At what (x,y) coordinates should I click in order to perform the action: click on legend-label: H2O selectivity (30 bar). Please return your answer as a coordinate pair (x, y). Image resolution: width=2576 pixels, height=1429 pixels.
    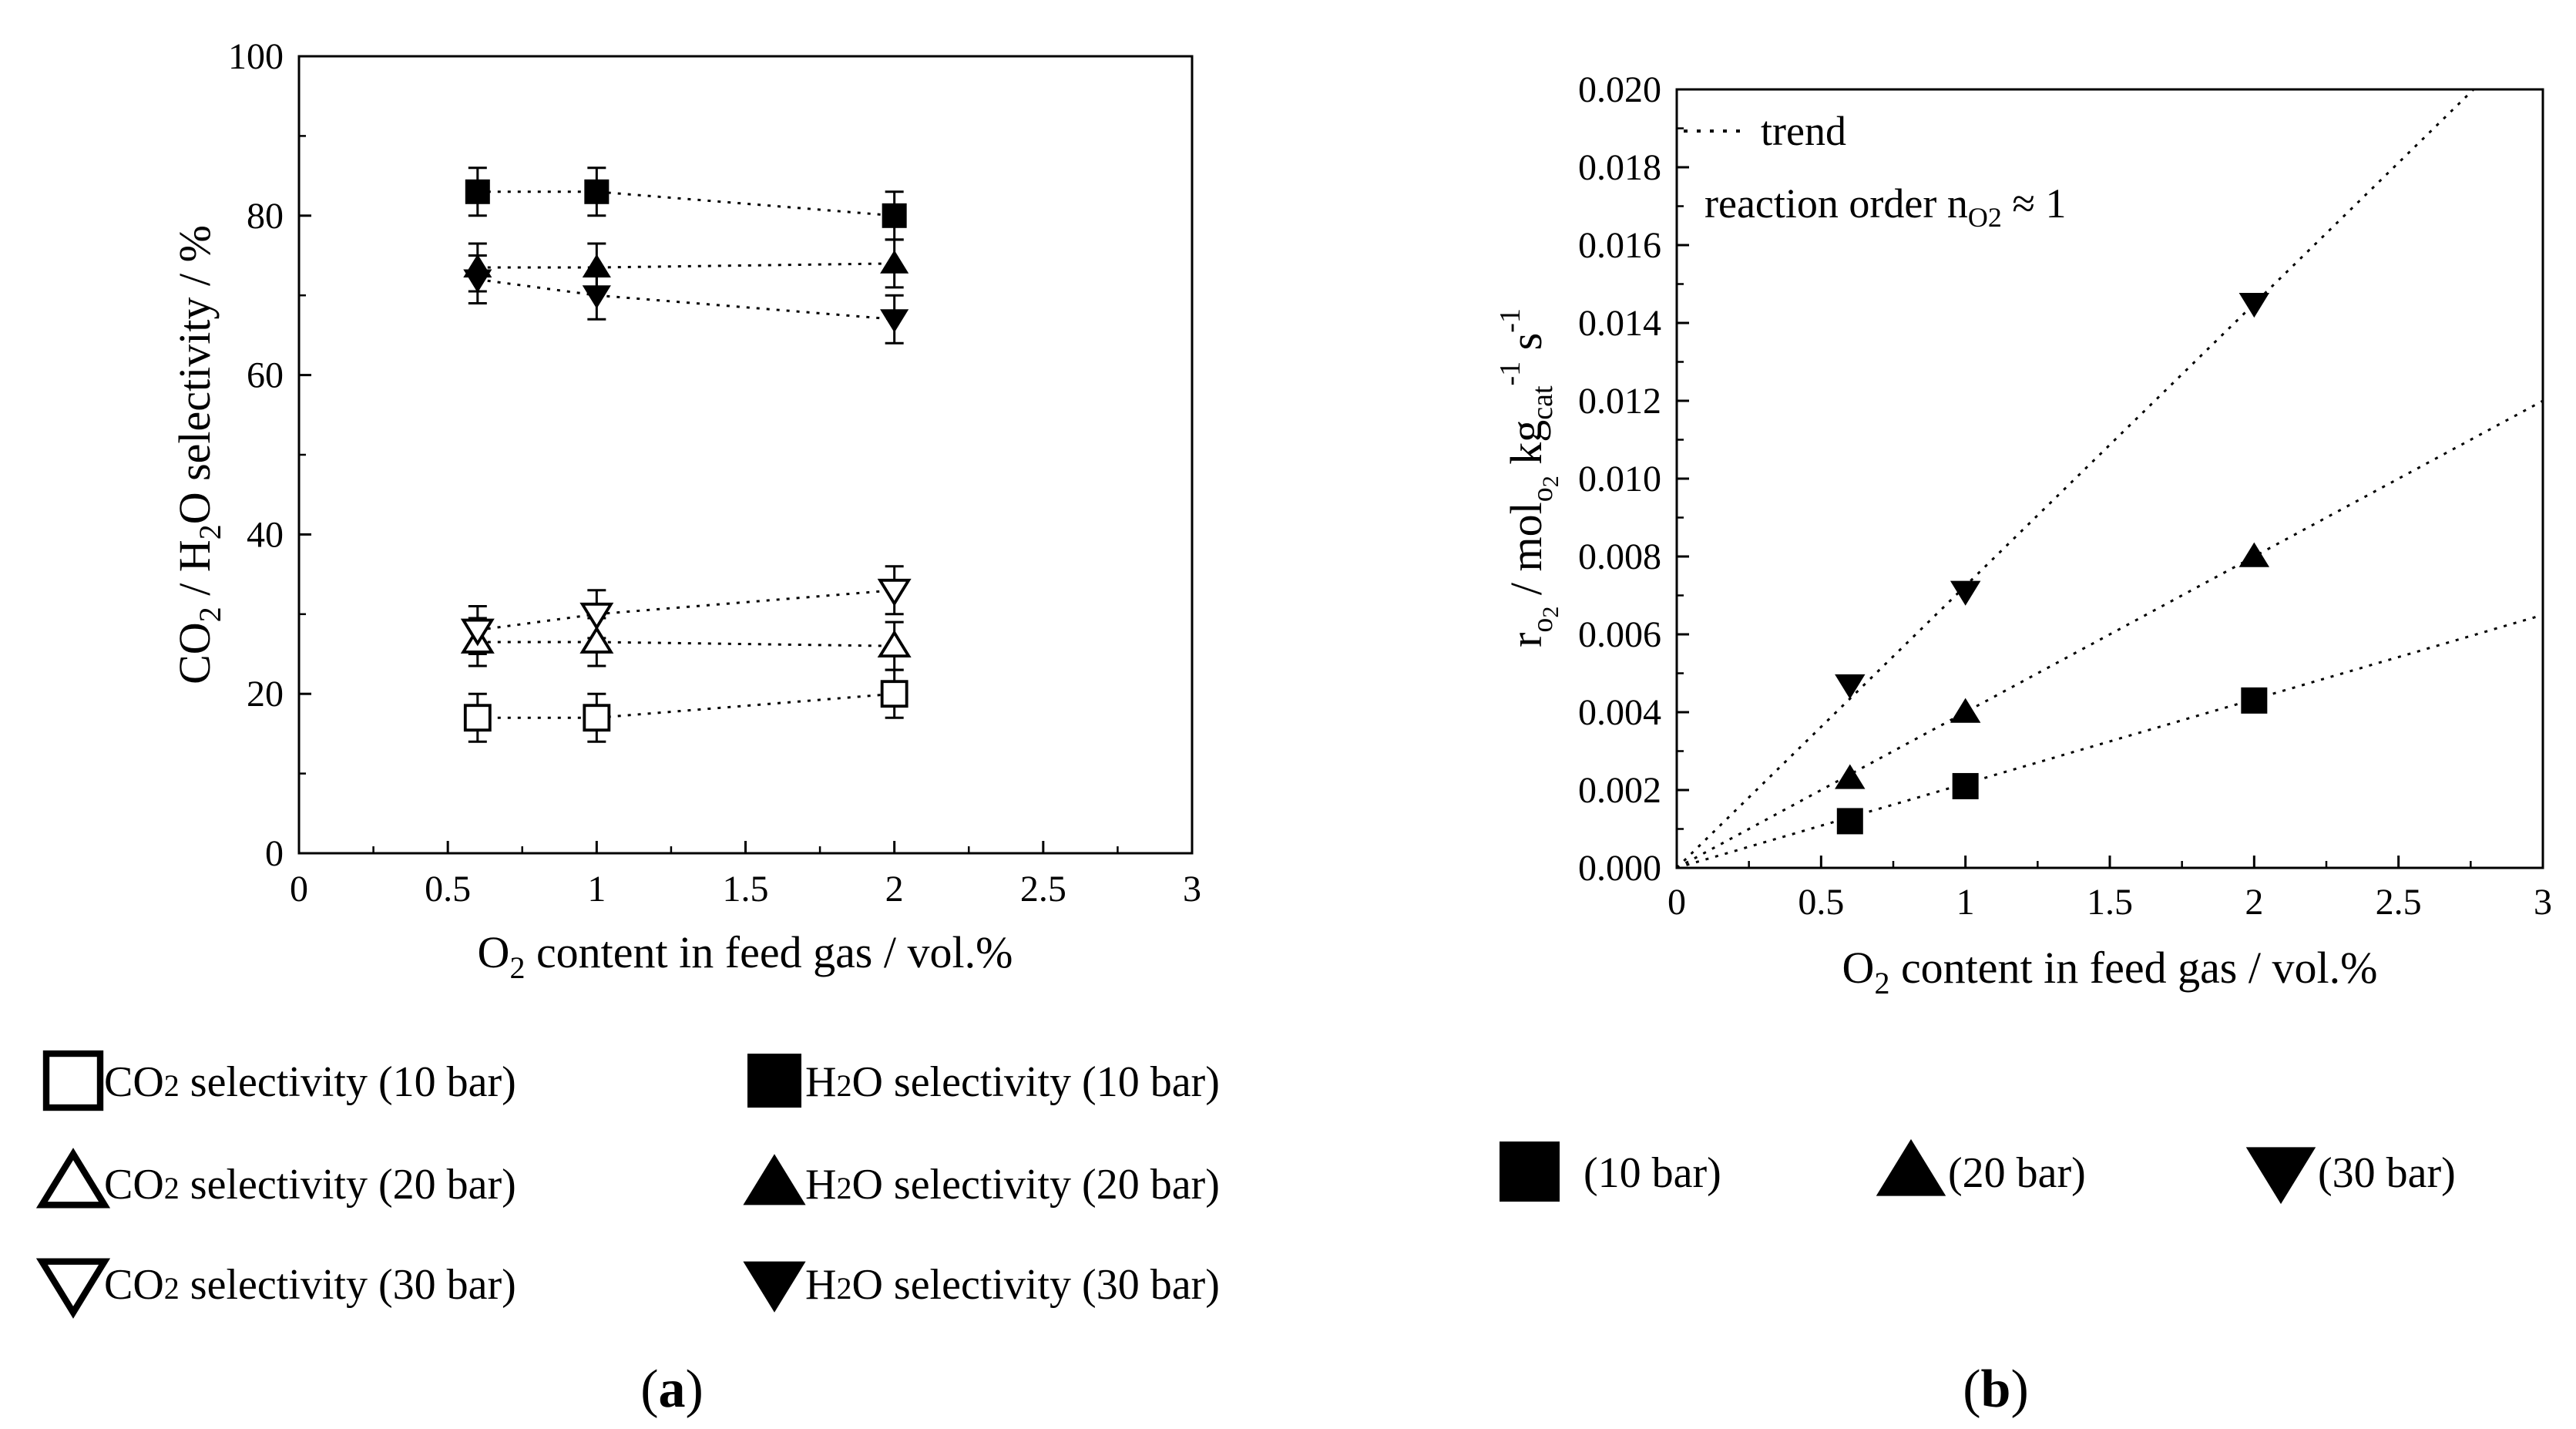
    Looking at the image, I should click on (1012, 1285).